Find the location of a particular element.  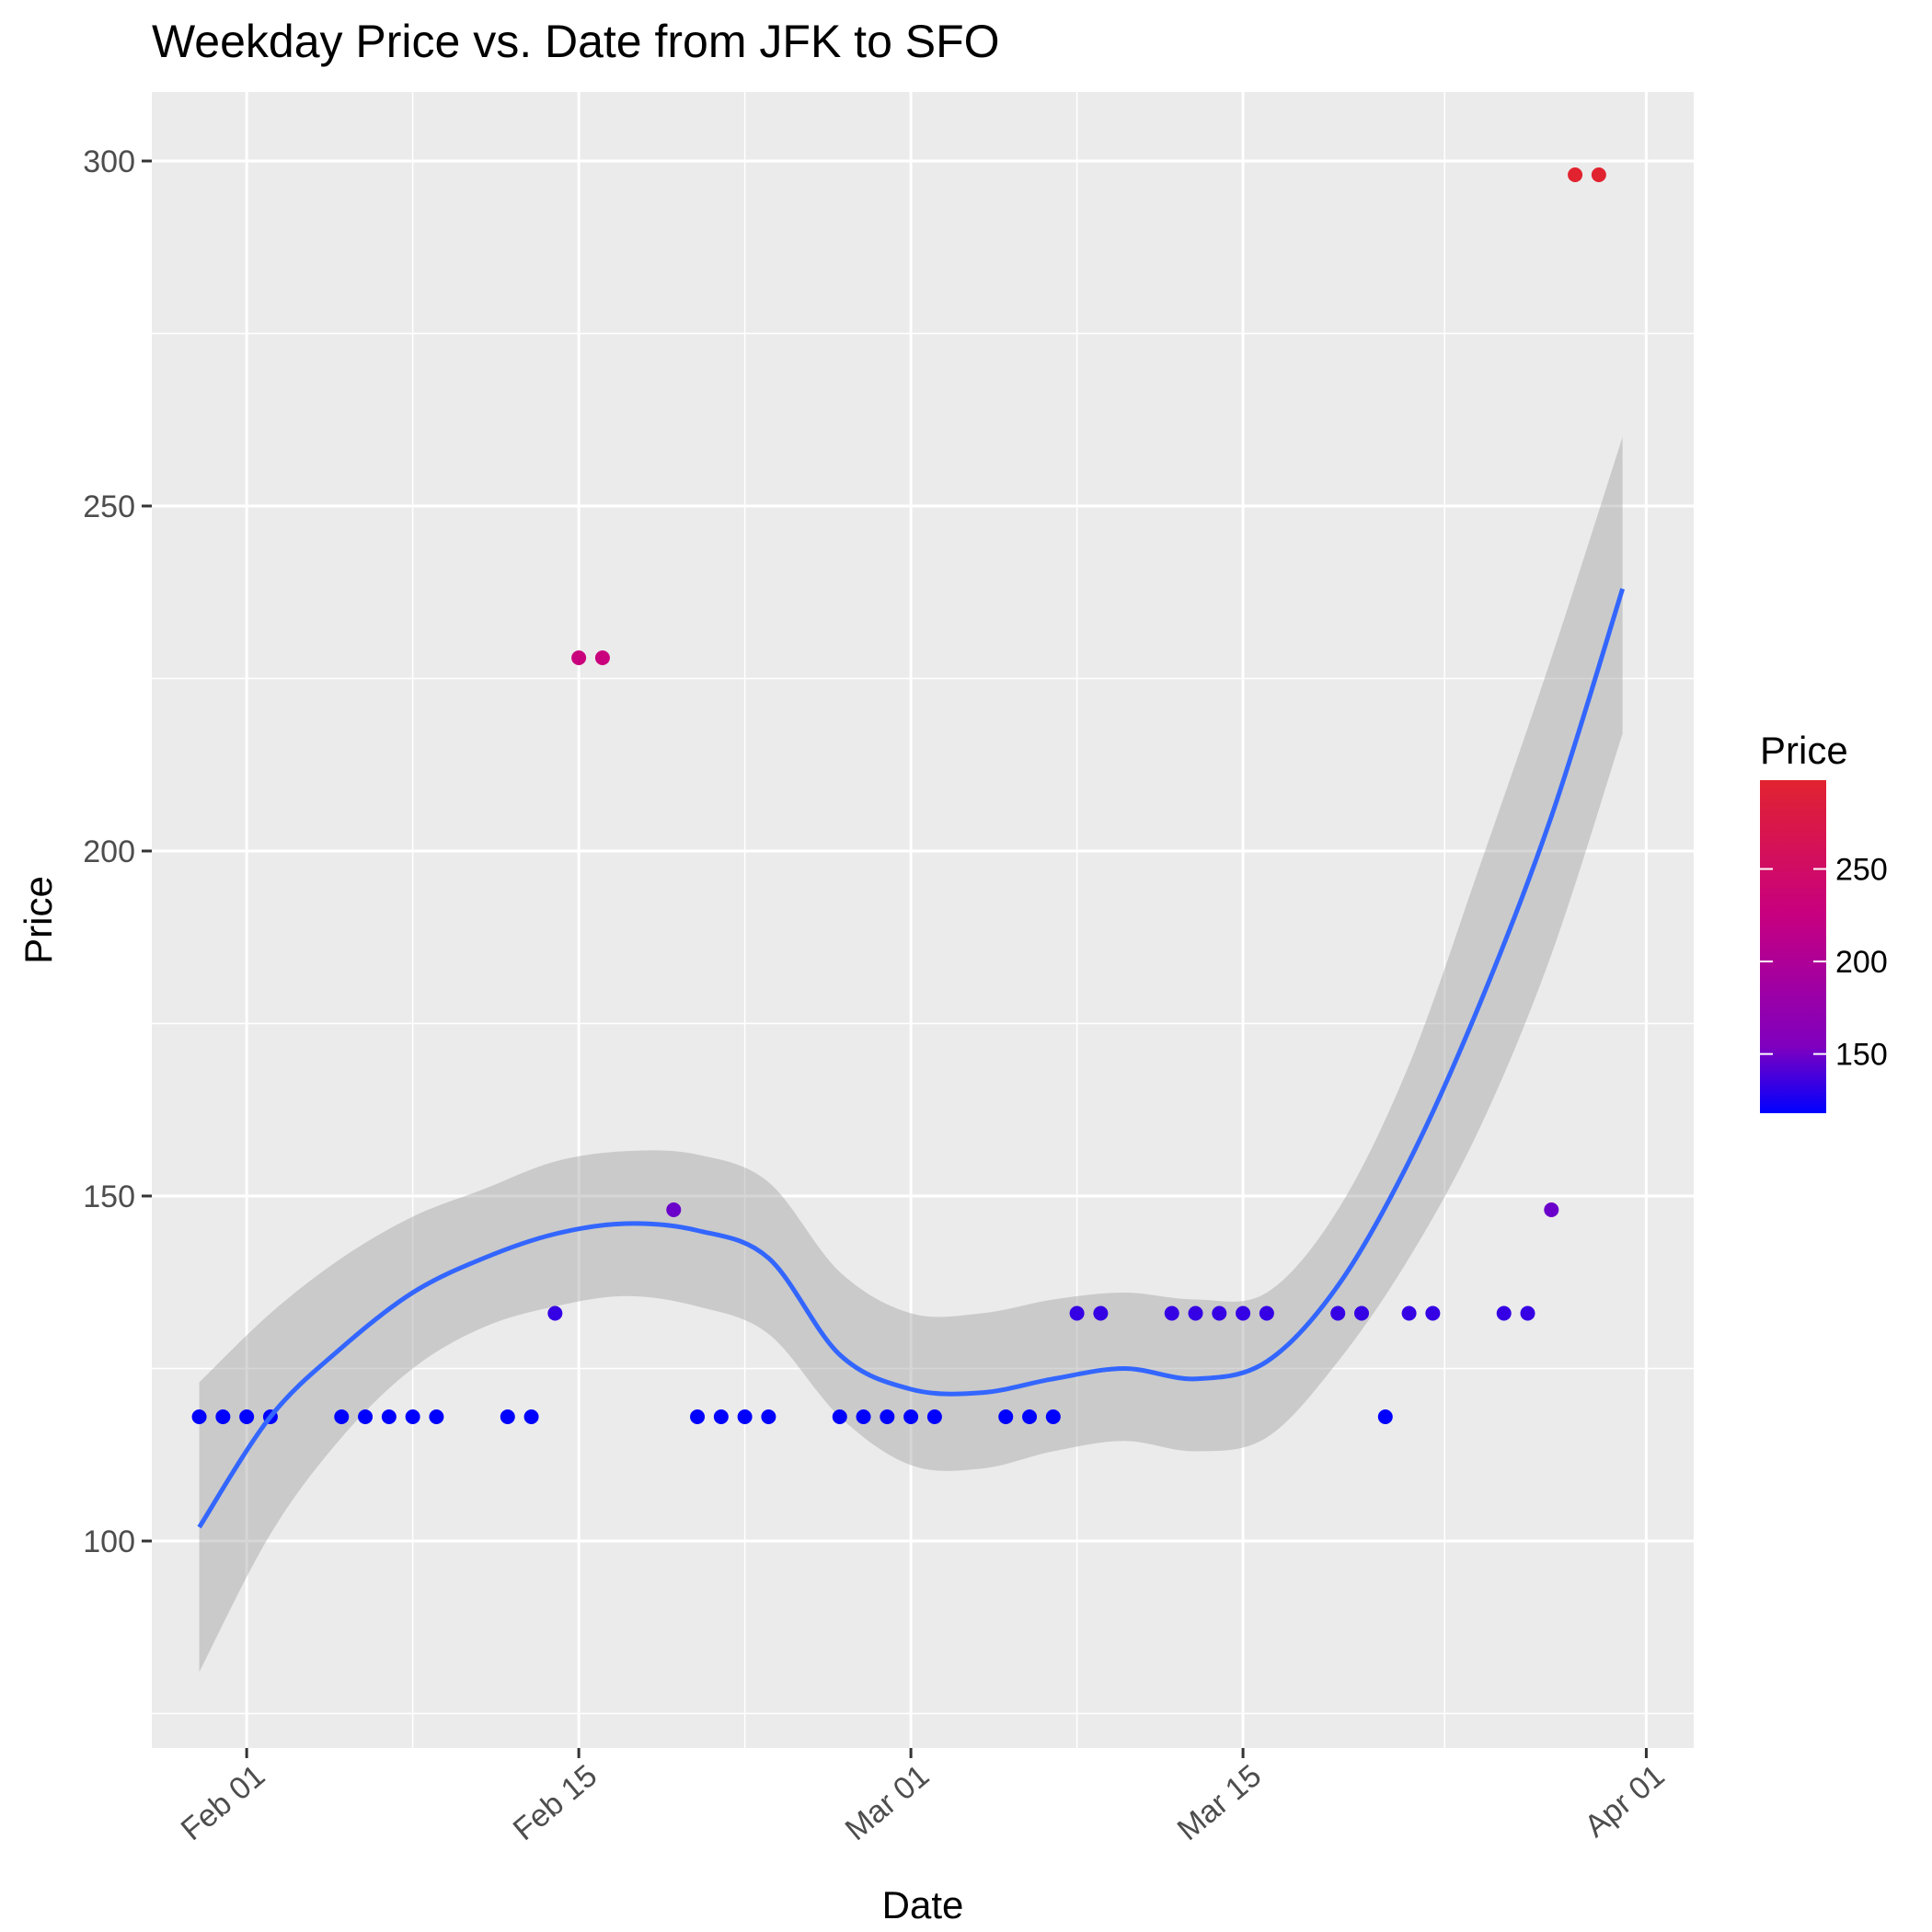

legend-ticks: 150 200 250 is located at coordinates (1824, 963).